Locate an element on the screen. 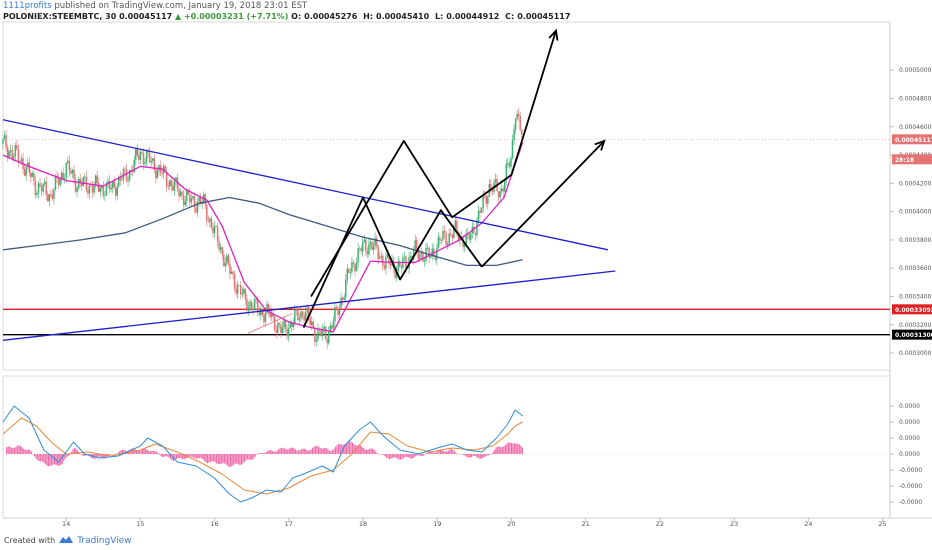 Image resolution: width=932 pixels, height=550 pixels. time-tick-label: 15 is located at coordinates (140, 524).